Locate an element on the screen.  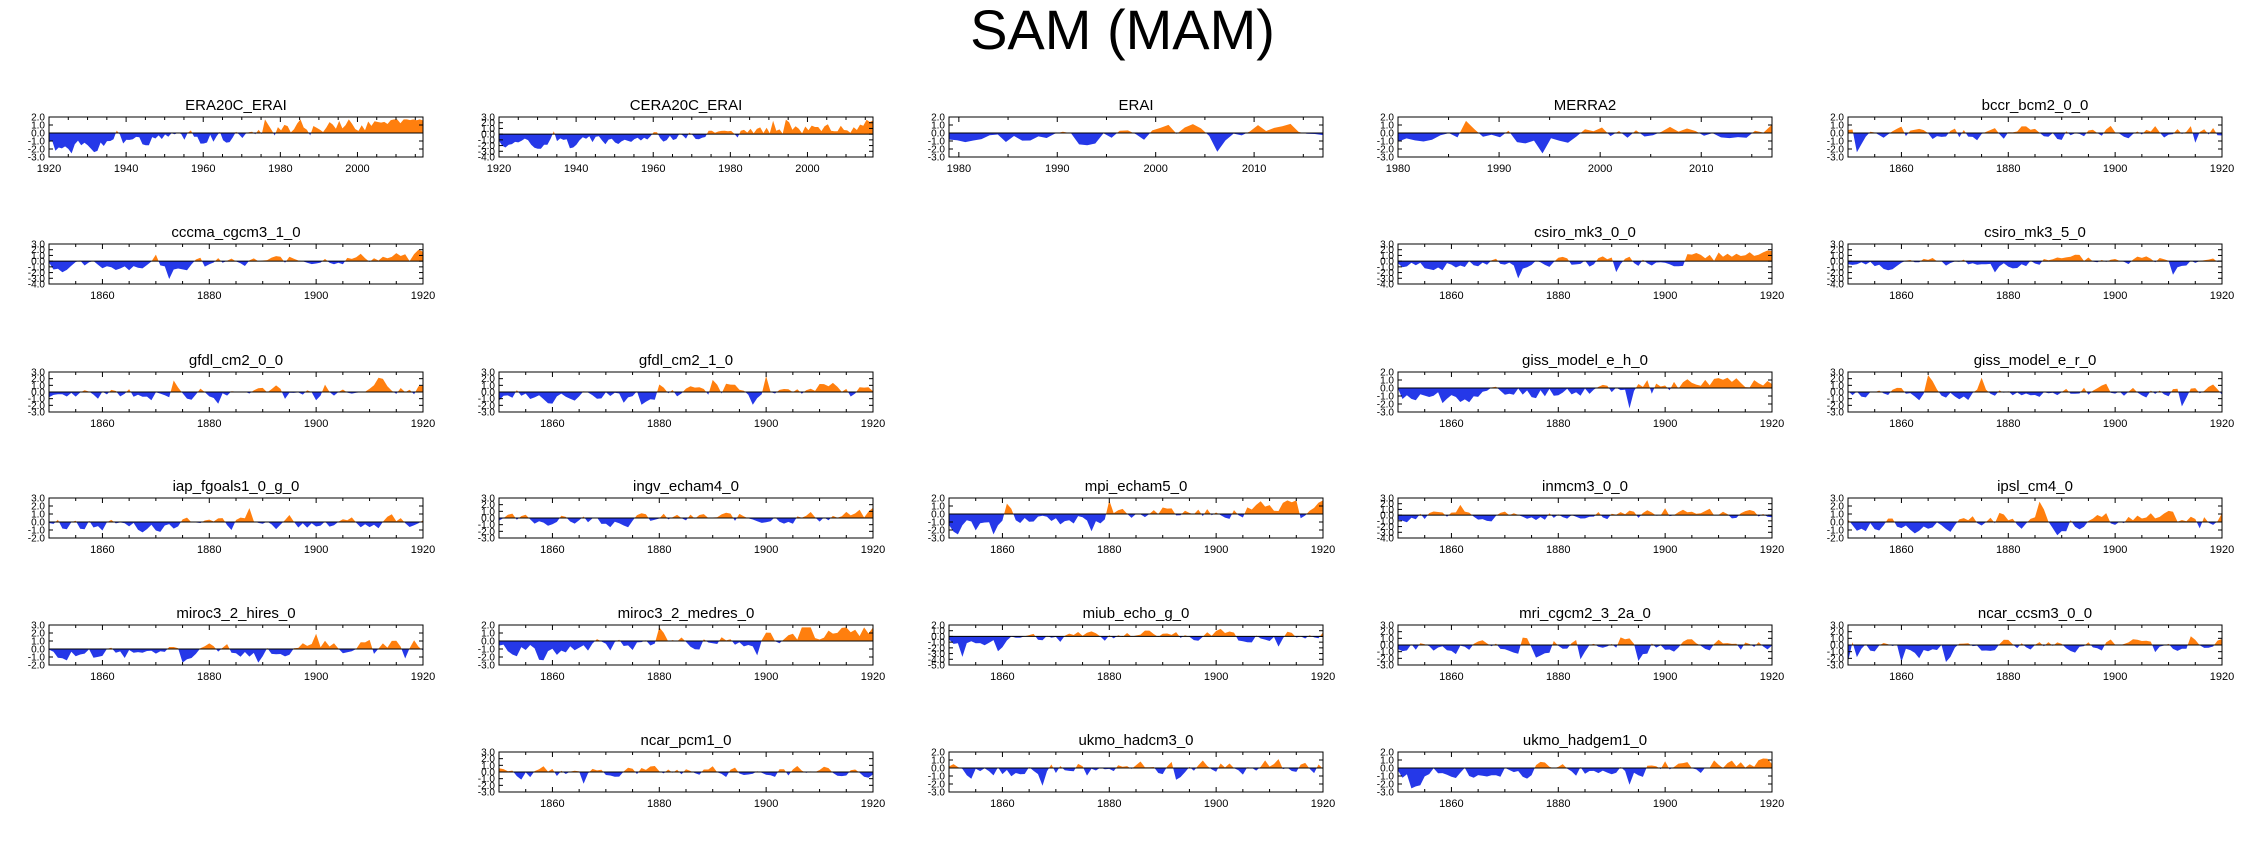
panel-title: CERA20C_ERAI is located at coordinates (686, 105).